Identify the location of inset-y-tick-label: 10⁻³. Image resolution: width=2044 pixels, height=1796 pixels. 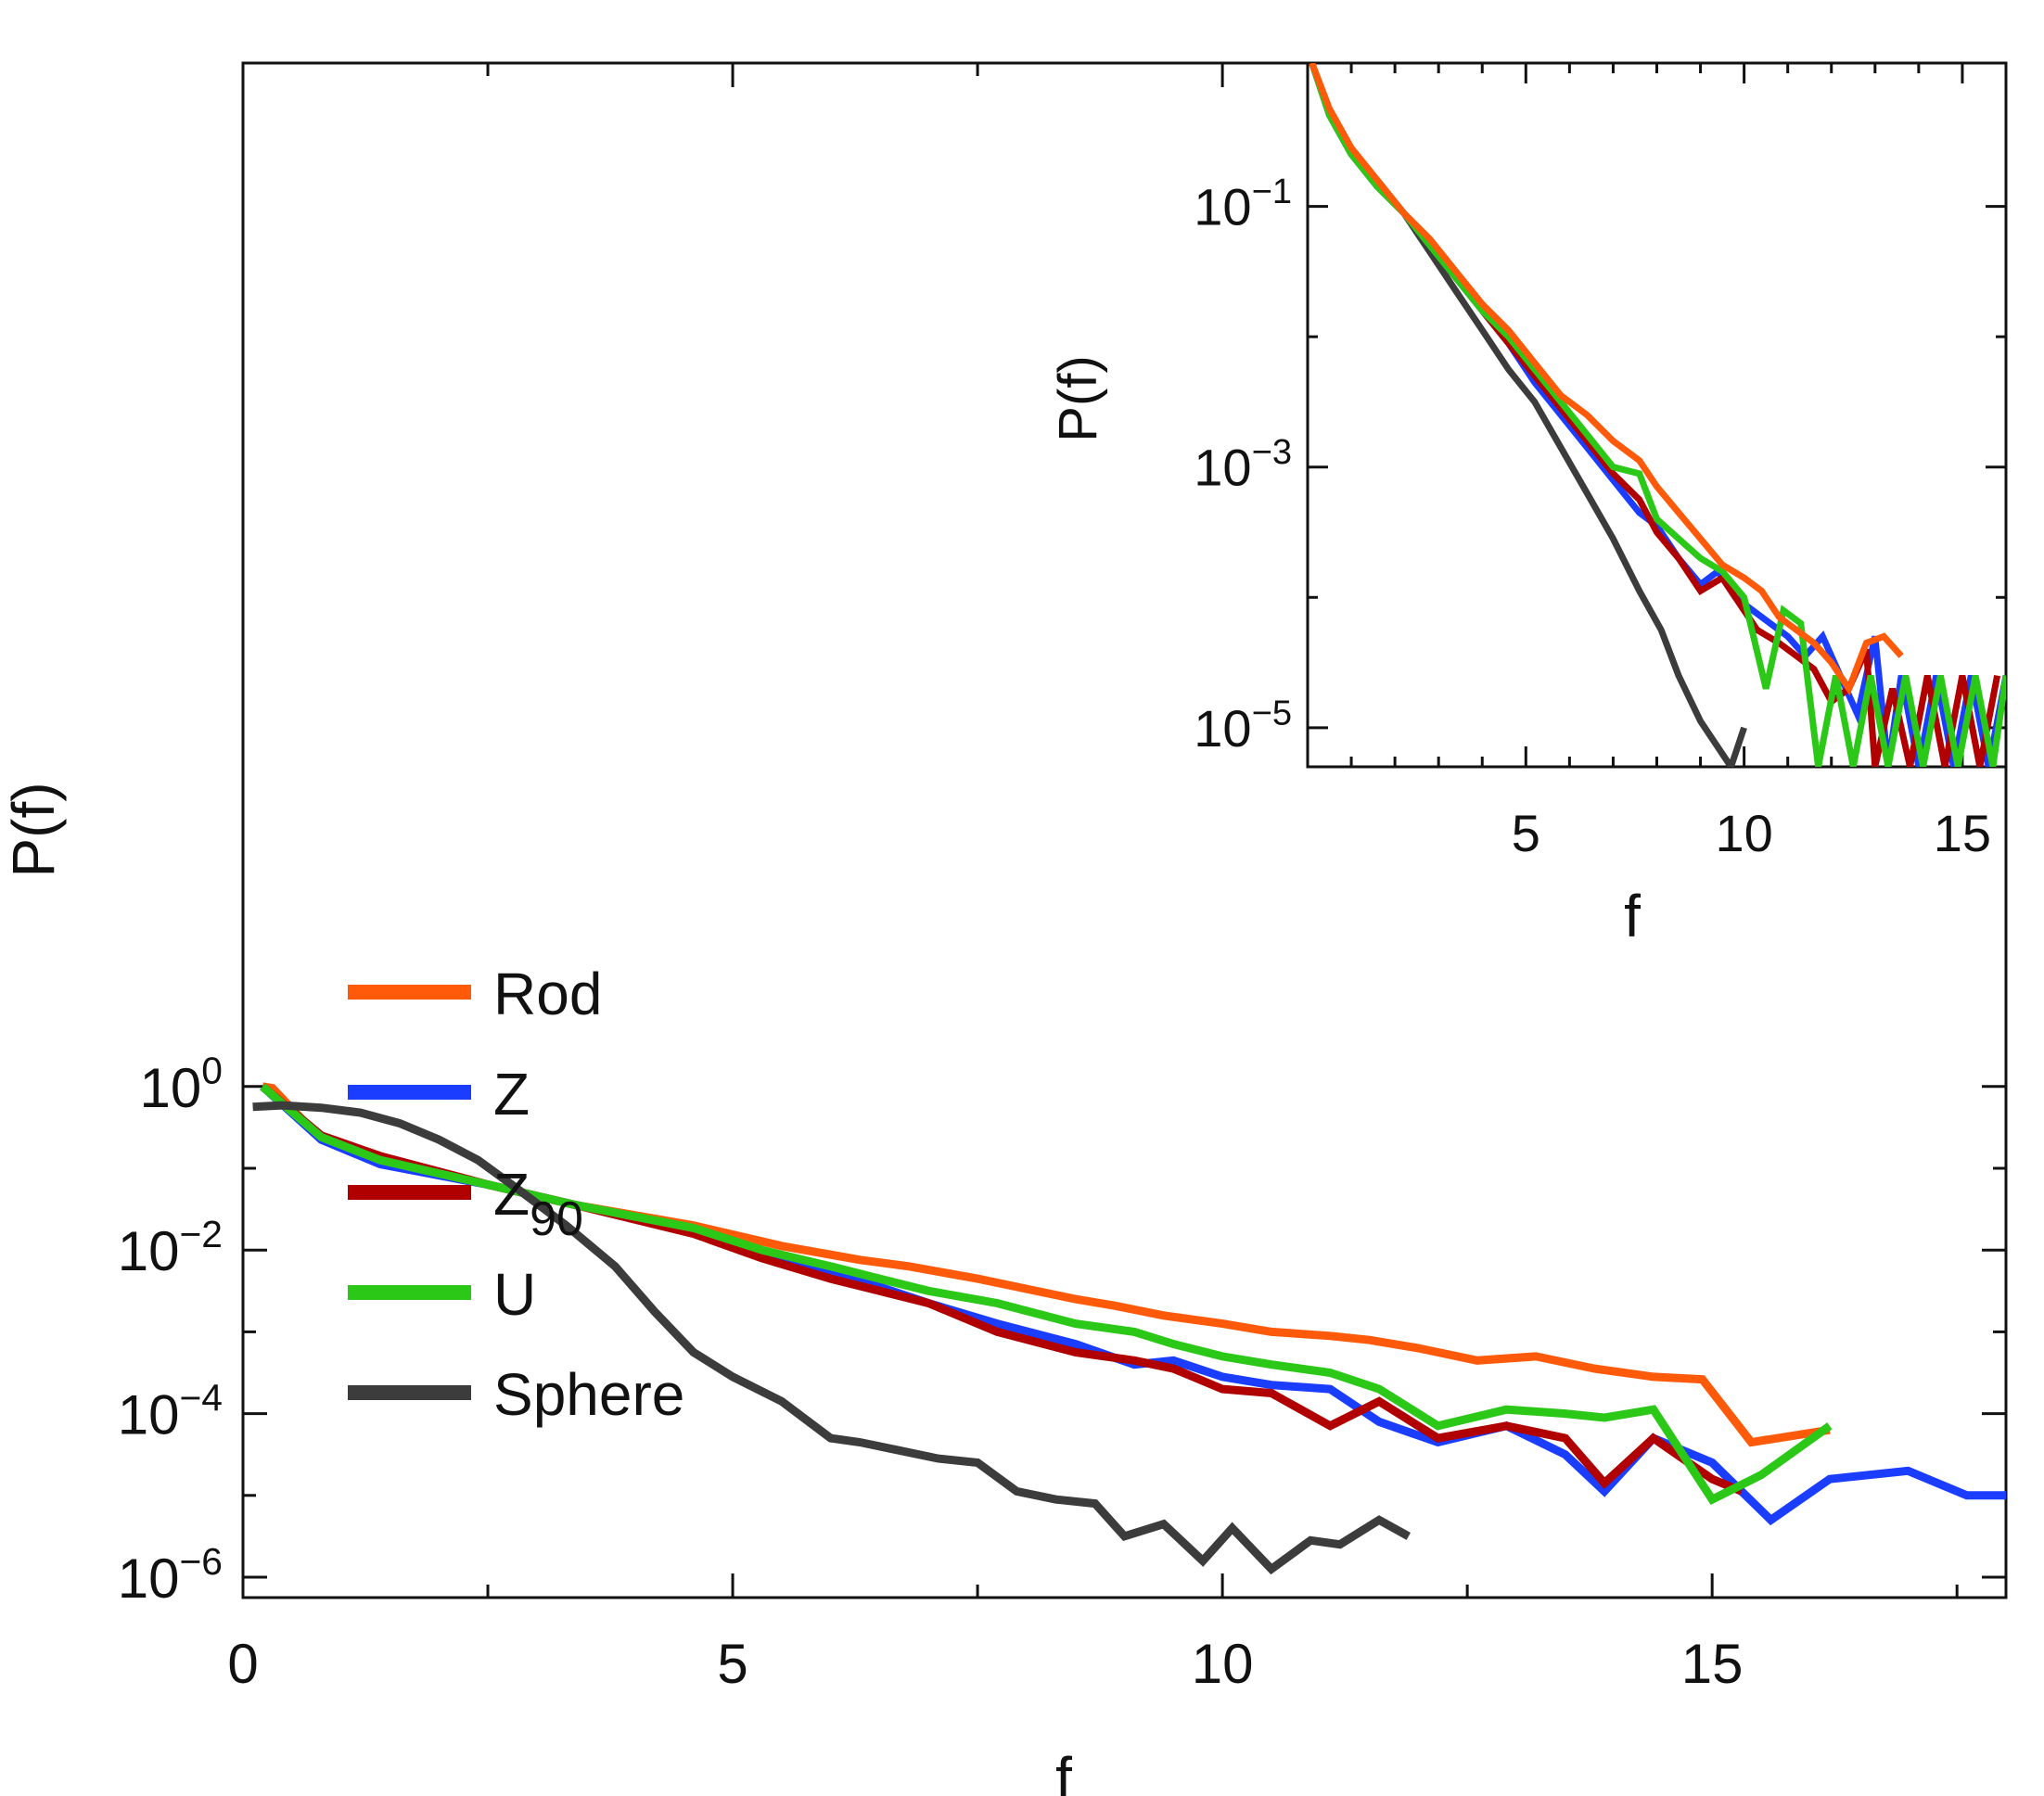
(1243, 465).